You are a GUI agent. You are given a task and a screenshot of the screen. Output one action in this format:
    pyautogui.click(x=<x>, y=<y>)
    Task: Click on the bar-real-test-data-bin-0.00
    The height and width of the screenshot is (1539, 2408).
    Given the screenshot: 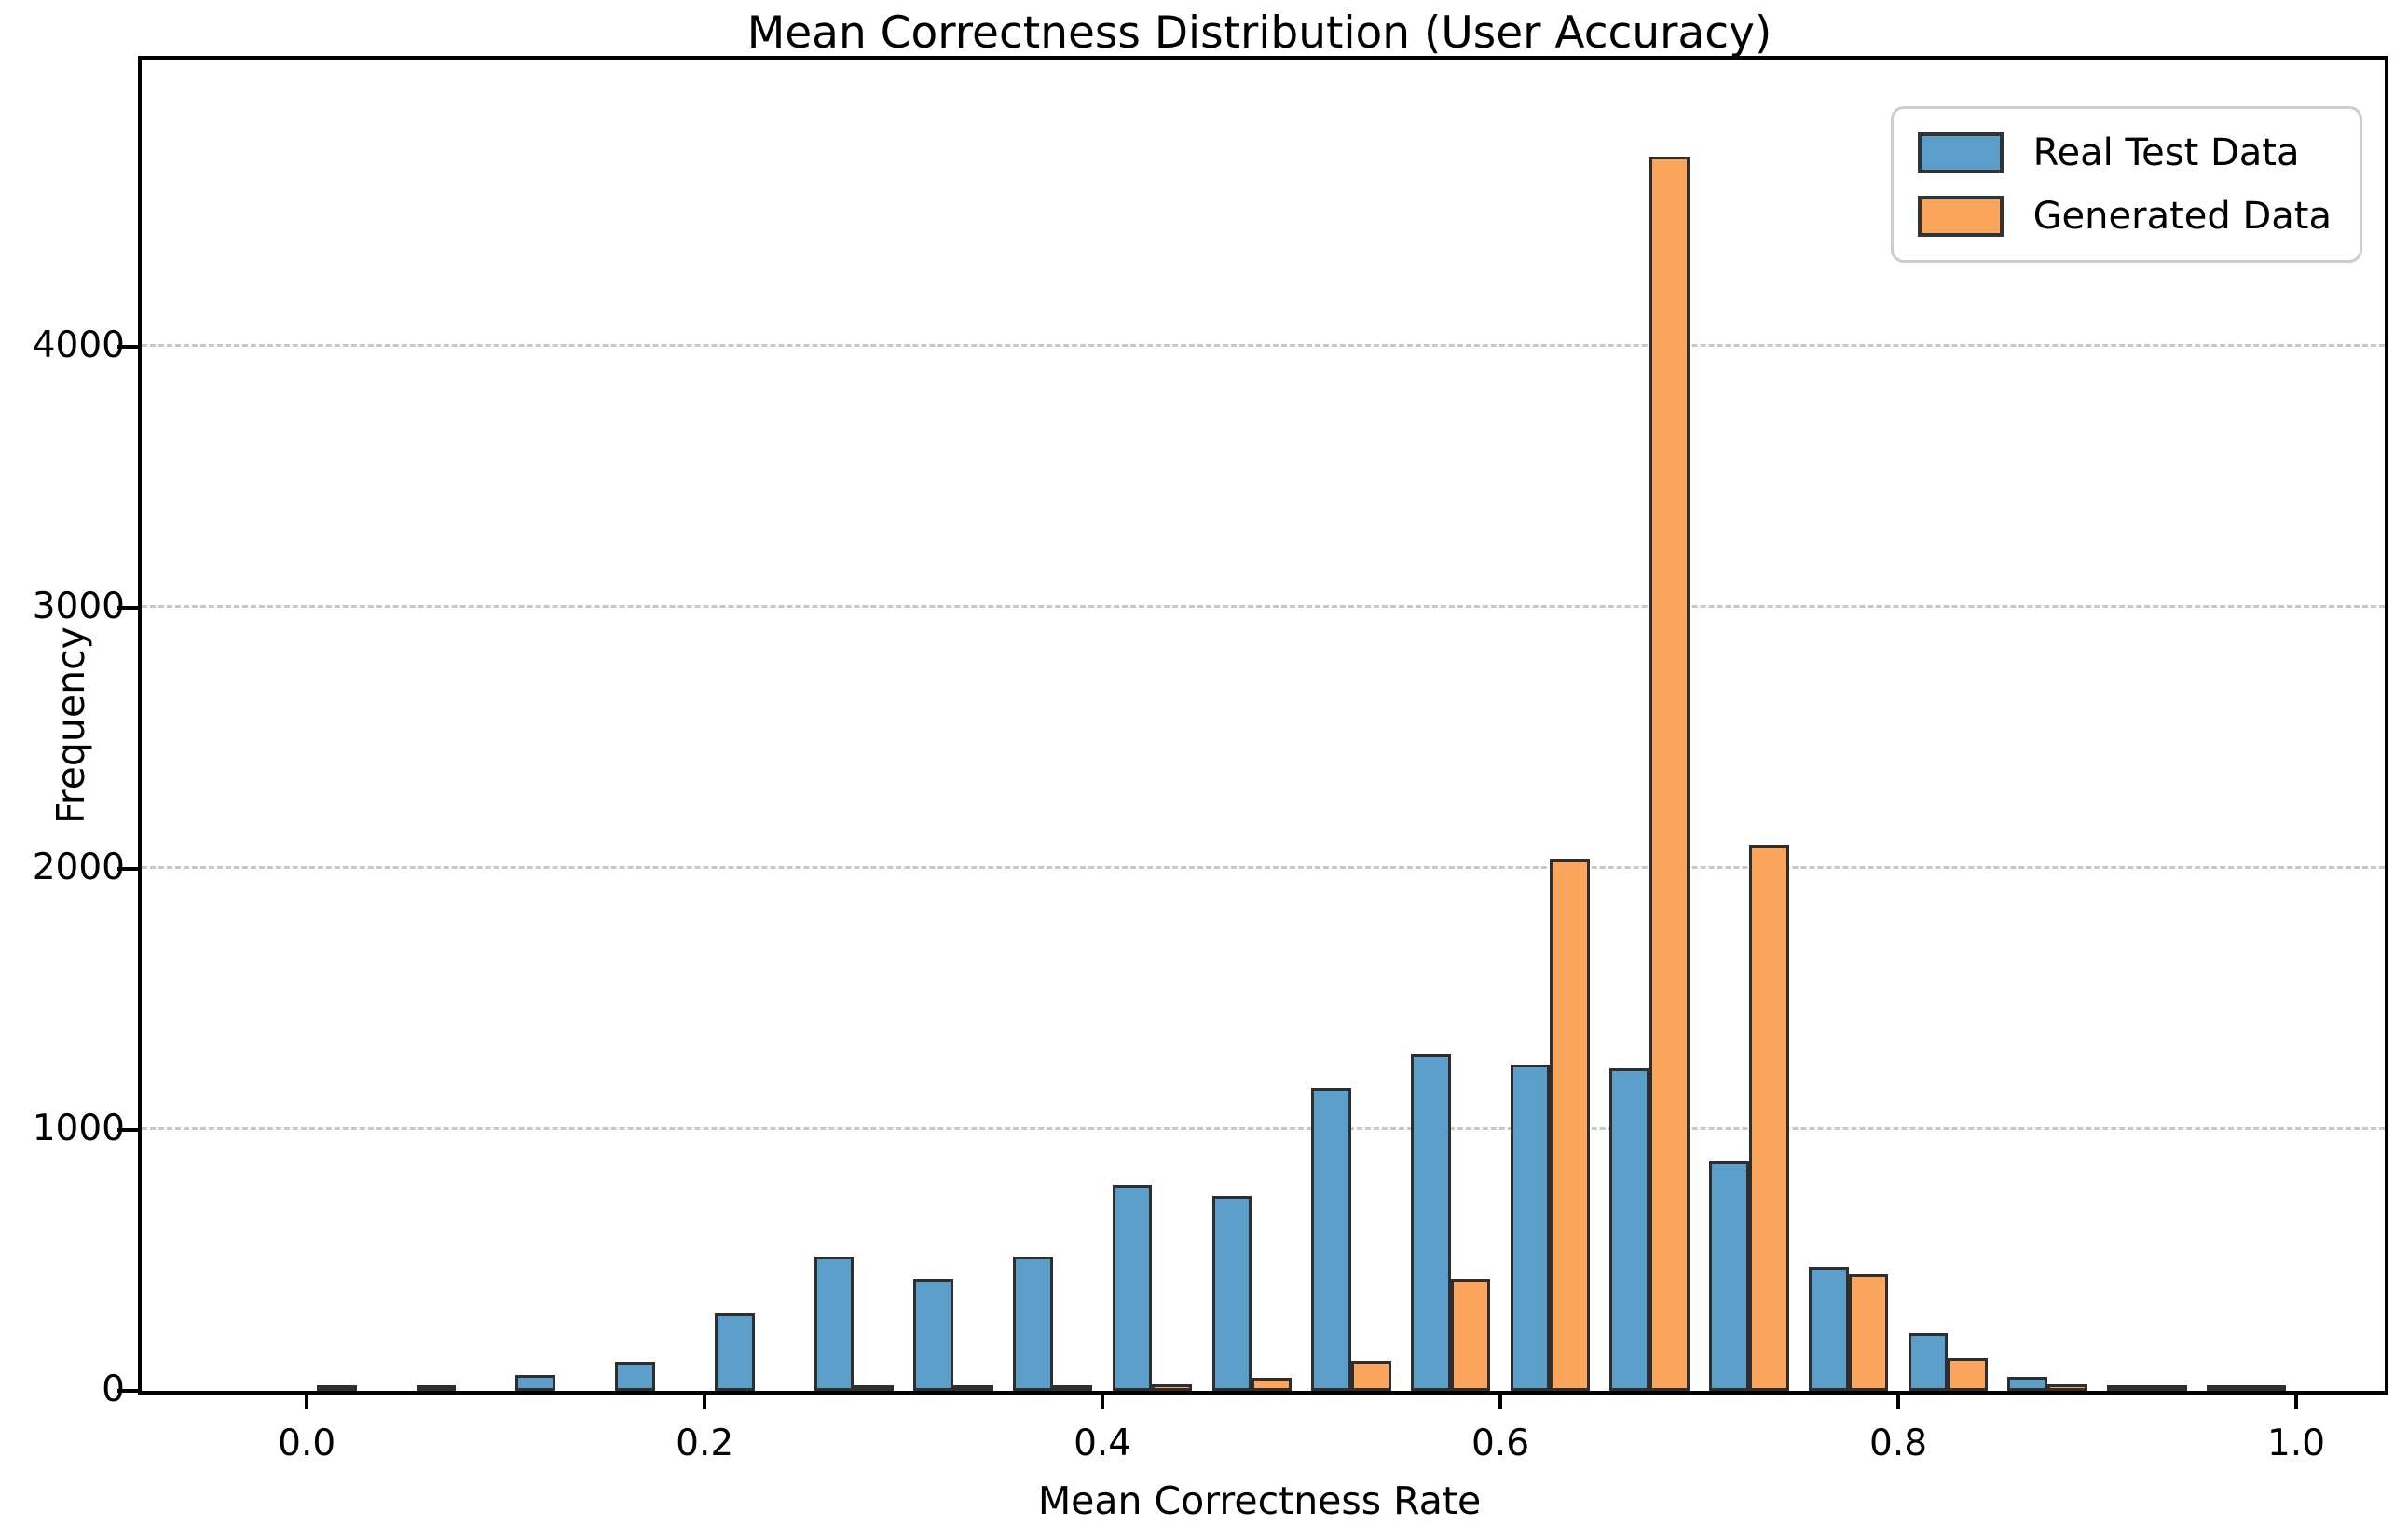 What is the action you would take?
    pyautogui.click(x=337, y=1388)
    